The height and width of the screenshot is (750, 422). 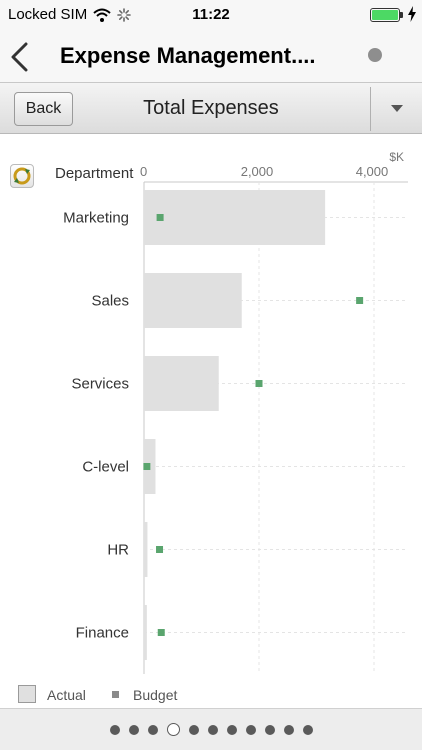 What do you see at coordinates (27, 694) in the screenshot?
I see `legend-actual-swatch` at bounding box center [27, 694].